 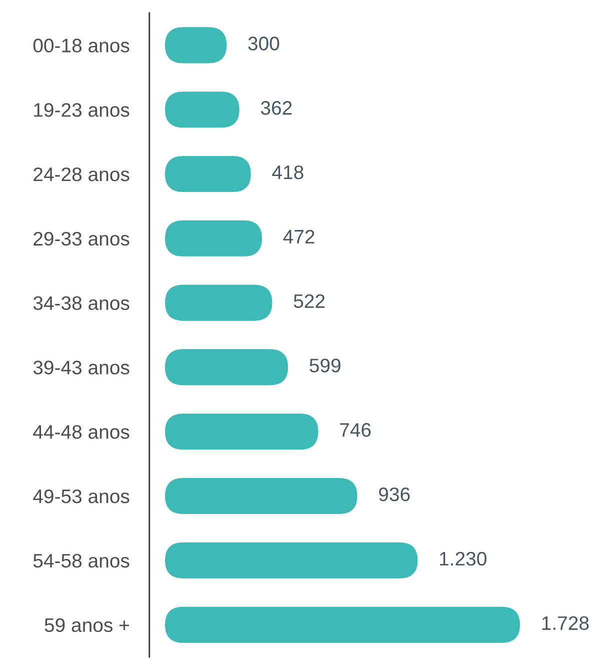 I want to click on data-label: 1.728, so click(x=565, y=623).